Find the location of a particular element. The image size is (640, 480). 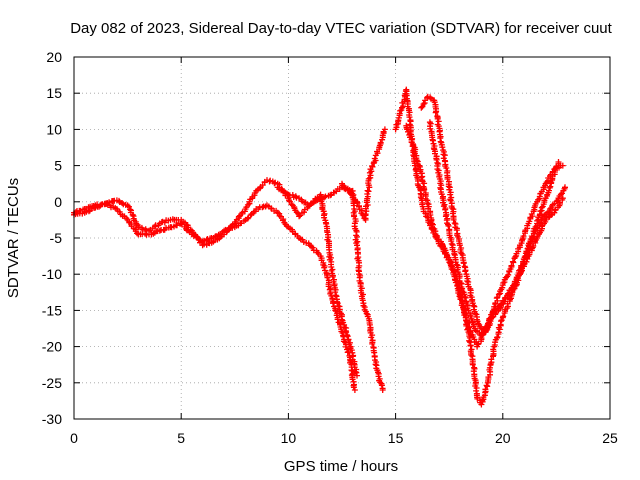

y-tick-label: -5 is located at coordinates (56, 238).